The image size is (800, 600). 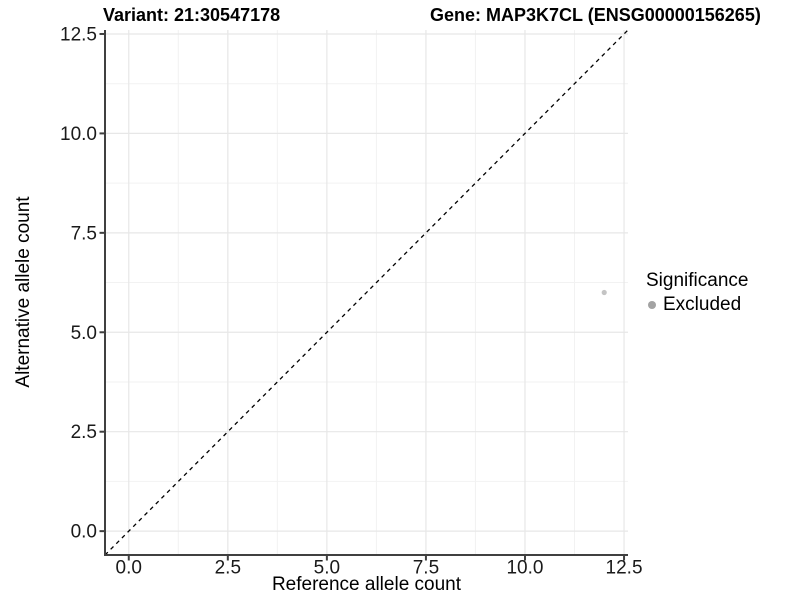 What do you see at coordinates (524, 568) in the screenshot?
I see `x-tick-label: 10.0` at bounding box center [524, 568].